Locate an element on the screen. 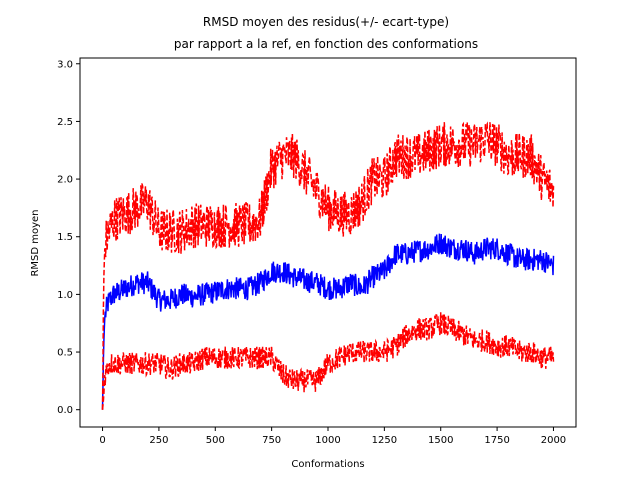  y-tick-label: 2.0 is located at coordinates (65, 180).